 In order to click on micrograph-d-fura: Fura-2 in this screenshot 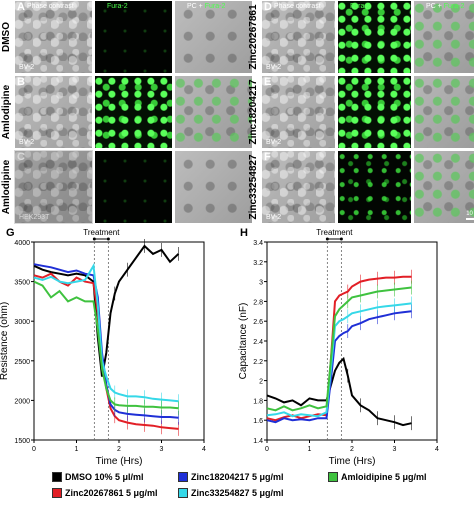, I will do `click(374, 37)`.